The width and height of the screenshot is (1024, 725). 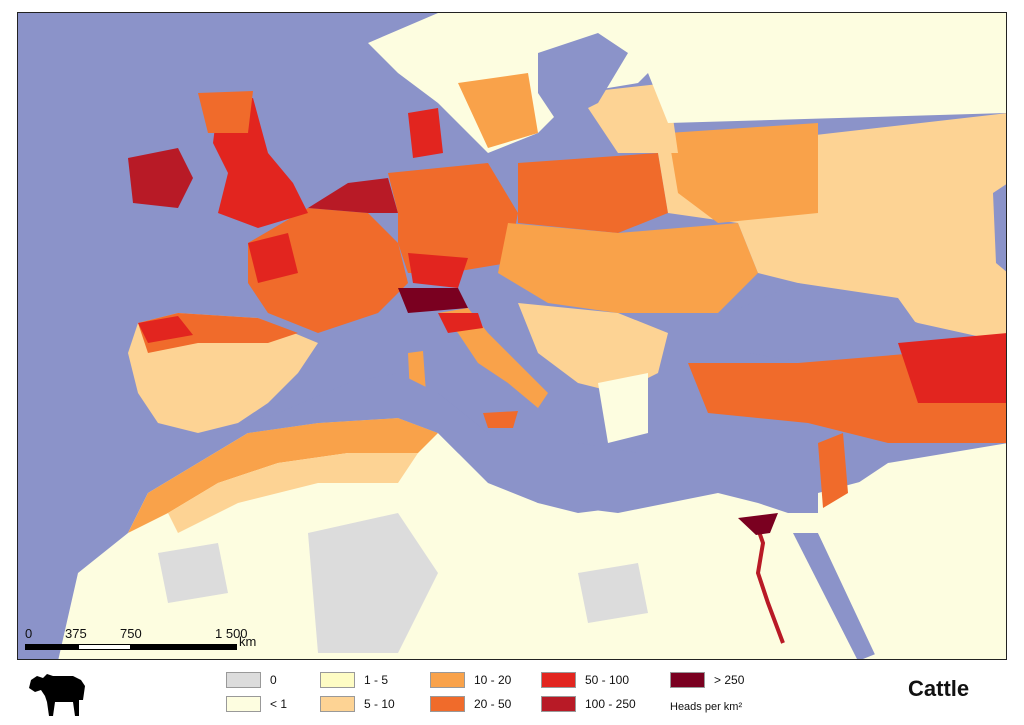 What do you see at coordinates (273, 680) in the screenshot?
I see `legend-label-0: 0` at bounding box center [273, 680].